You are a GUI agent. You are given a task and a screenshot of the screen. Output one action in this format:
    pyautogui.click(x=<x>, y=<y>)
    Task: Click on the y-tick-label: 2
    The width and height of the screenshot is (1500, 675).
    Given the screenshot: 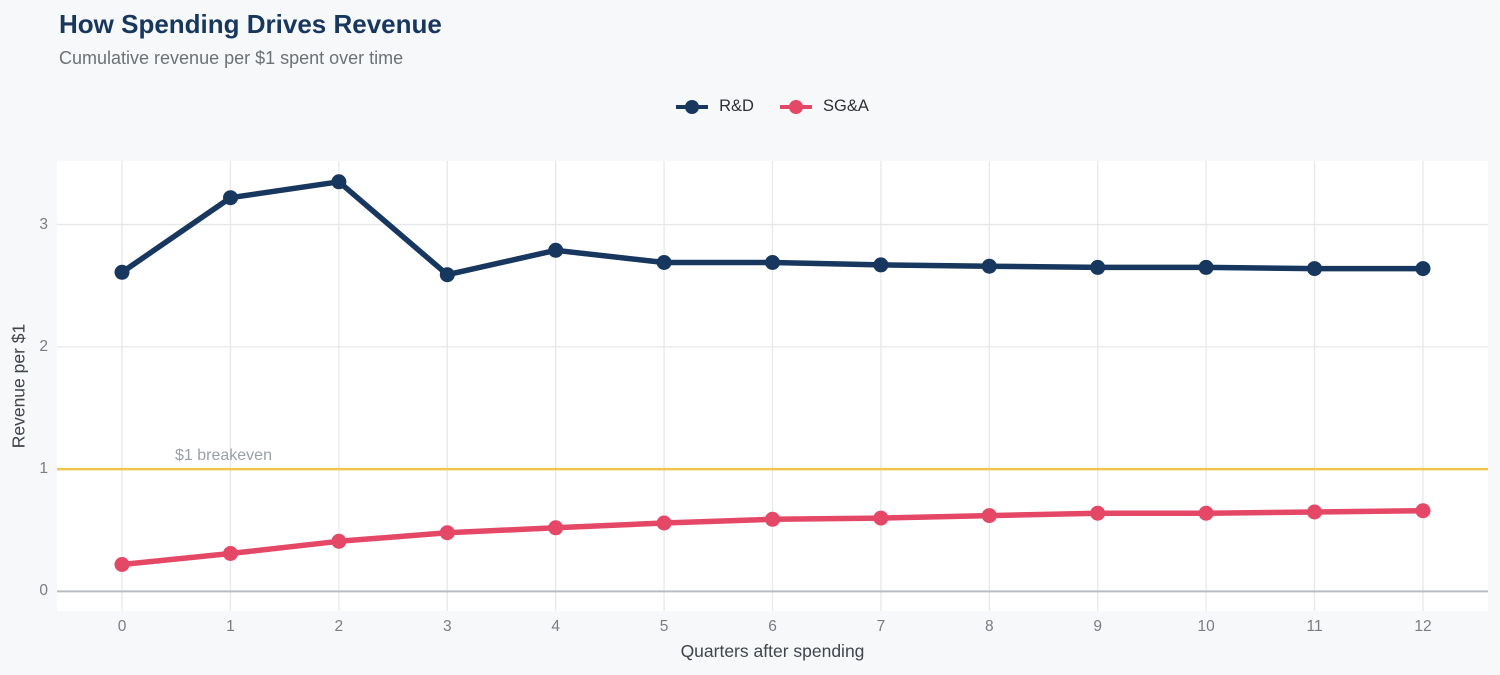 What is the action you would take?
    pyautogui.click(x=43, y=346)
    